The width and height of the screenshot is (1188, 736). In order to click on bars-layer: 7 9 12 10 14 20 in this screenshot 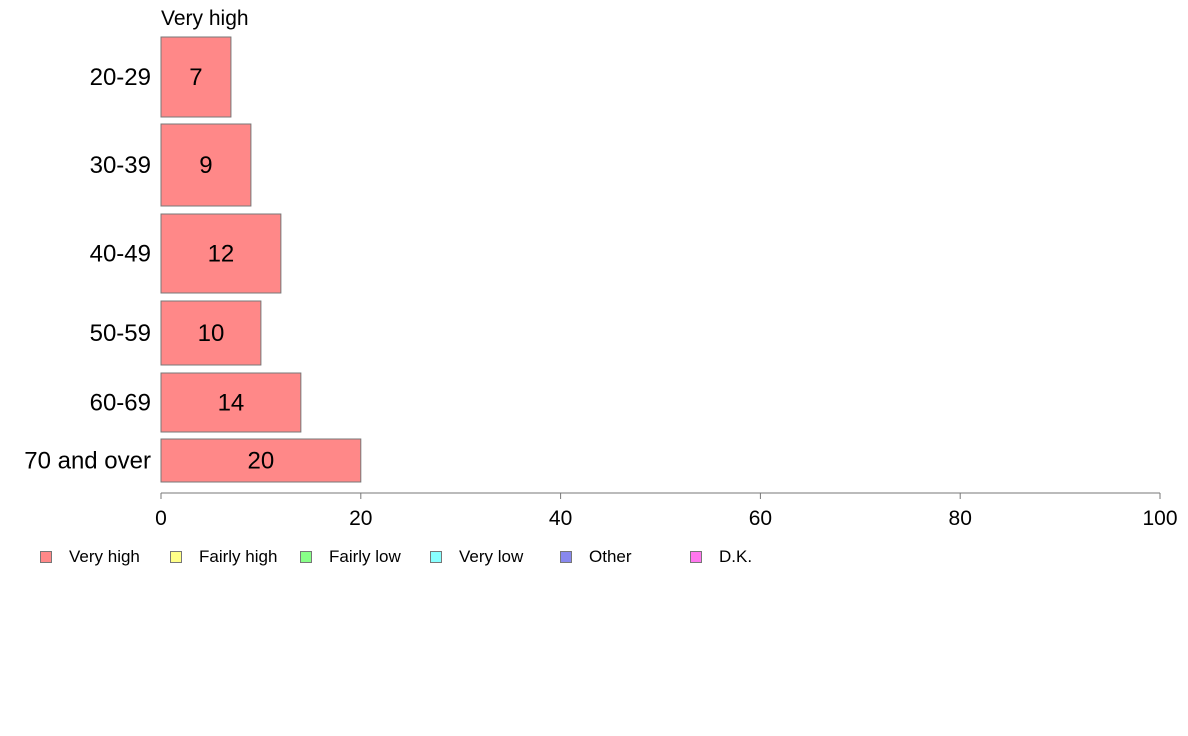, I will do `click(261, 259)`.